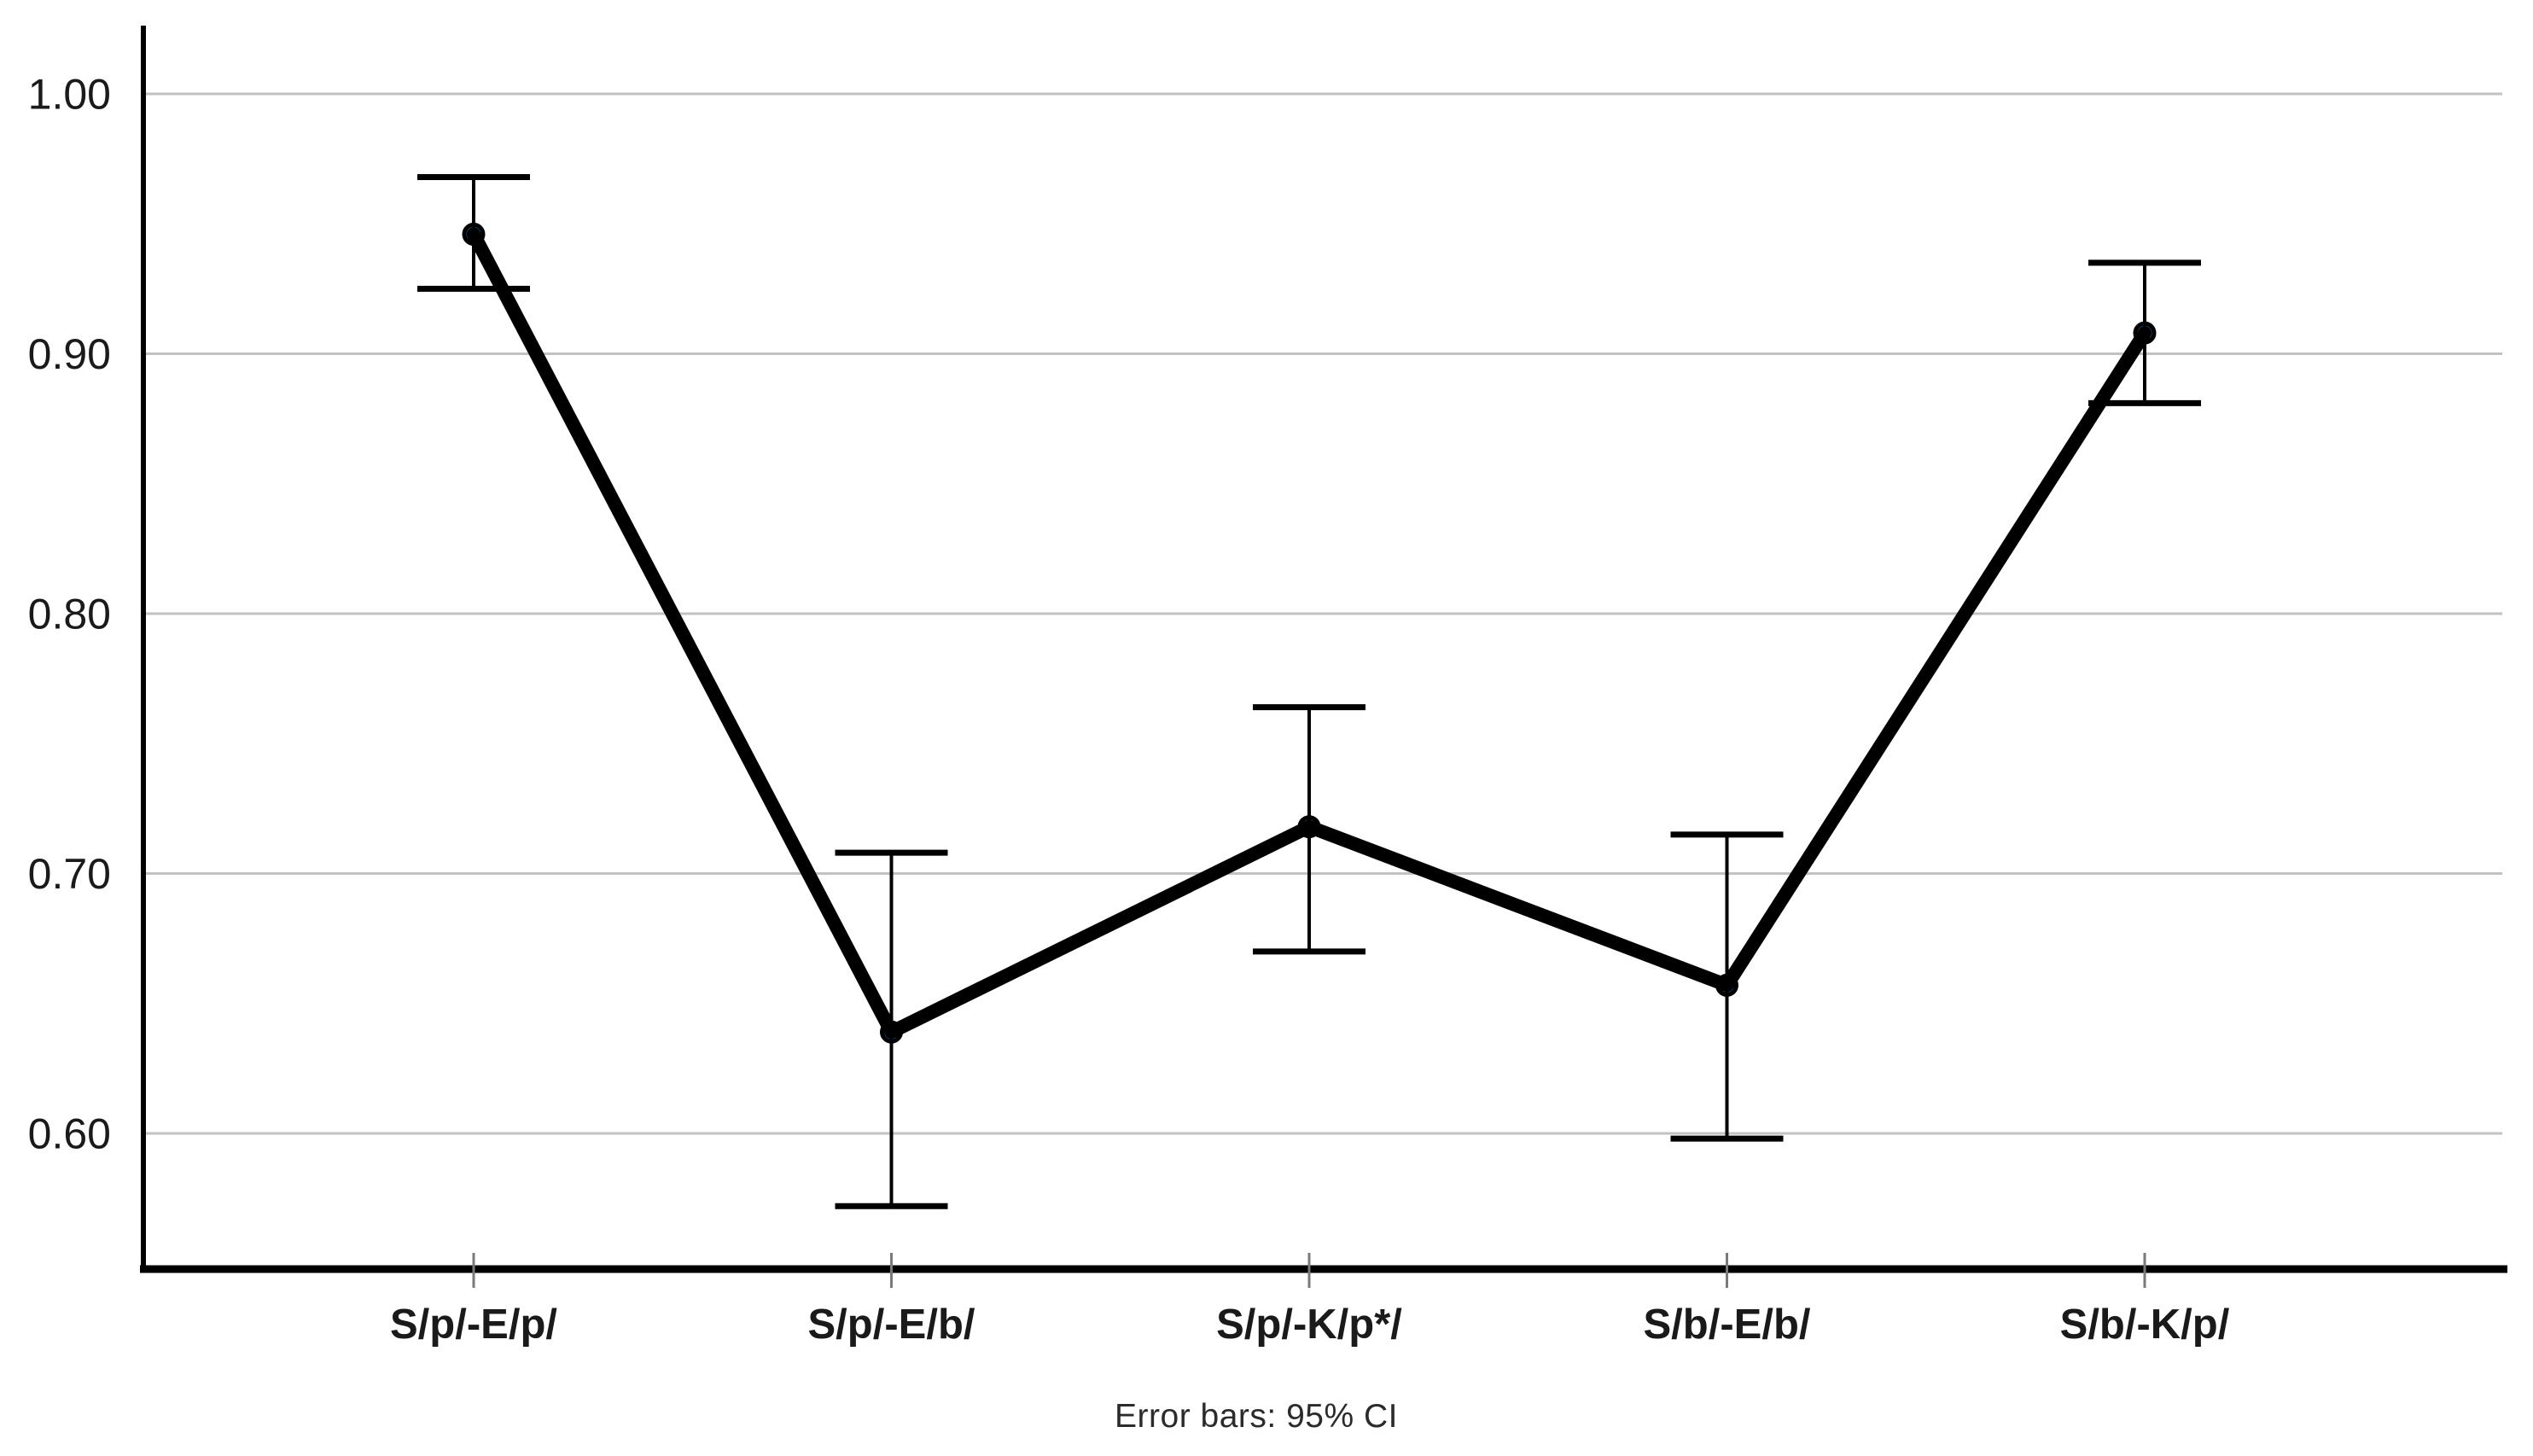 This screenshot has height=1456, width=2533. What do you see at coordinates (69, 354) in the screenshot?
I see `y-tick-label: 0.90` at bounding box center [69, 354].